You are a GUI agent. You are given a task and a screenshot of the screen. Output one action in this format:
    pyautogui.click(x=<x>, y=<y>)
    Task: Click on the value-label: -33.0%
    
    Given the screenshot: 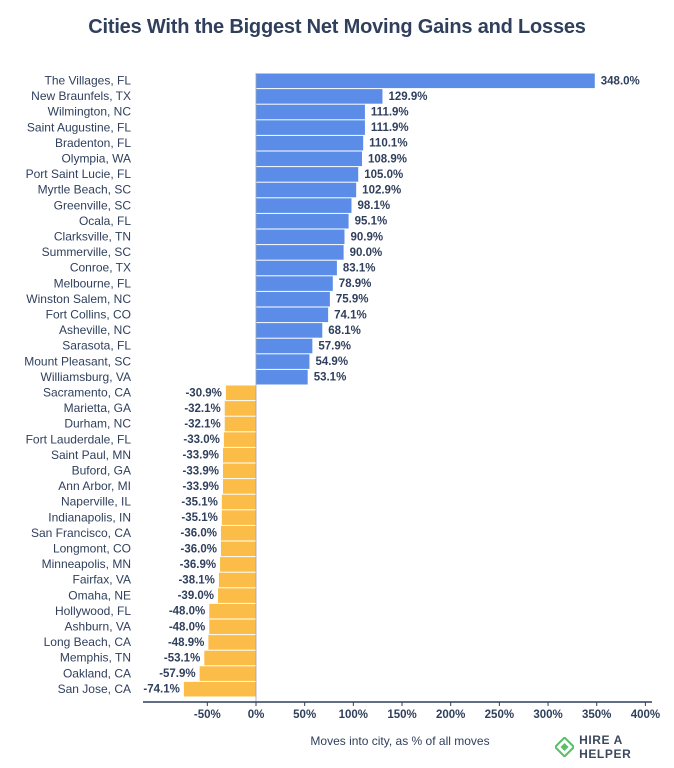 What is the action you would take?
    pyautogui.click(x=201, y=440)
    